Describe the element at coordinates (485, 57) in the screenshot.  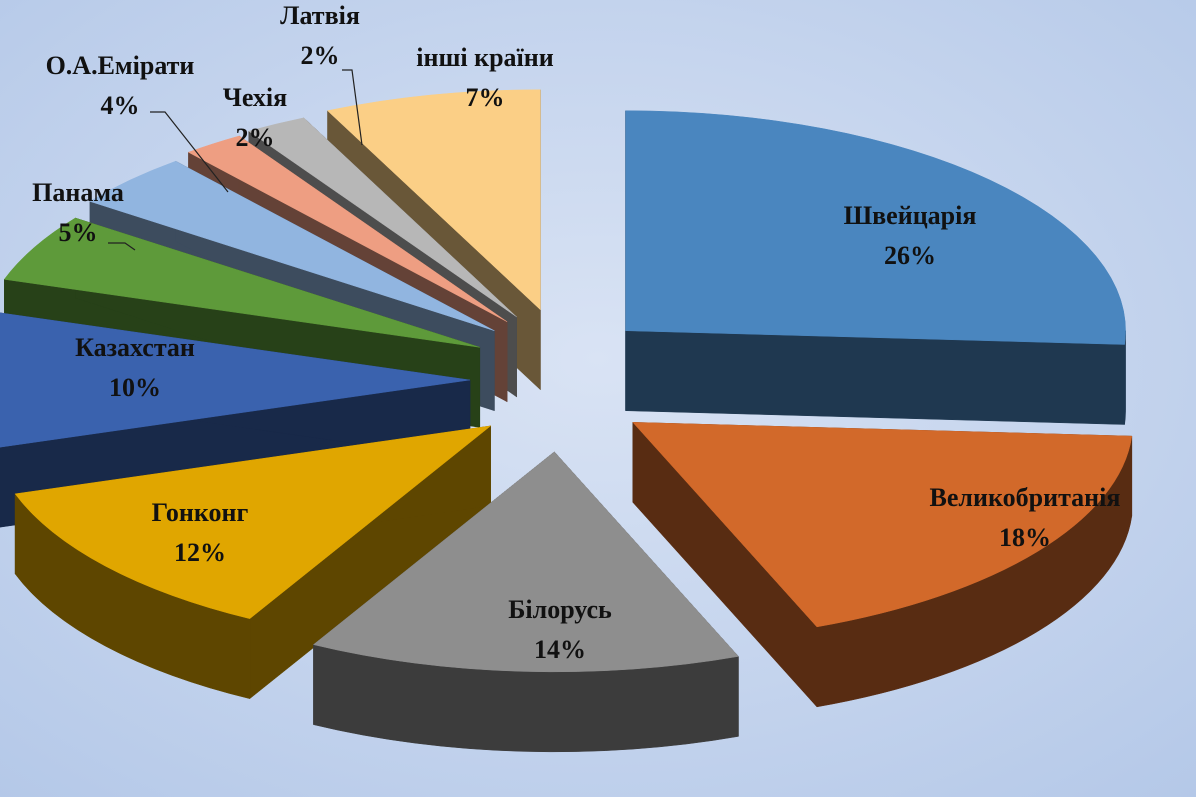
I see `slice-label: інші країни` at that location.